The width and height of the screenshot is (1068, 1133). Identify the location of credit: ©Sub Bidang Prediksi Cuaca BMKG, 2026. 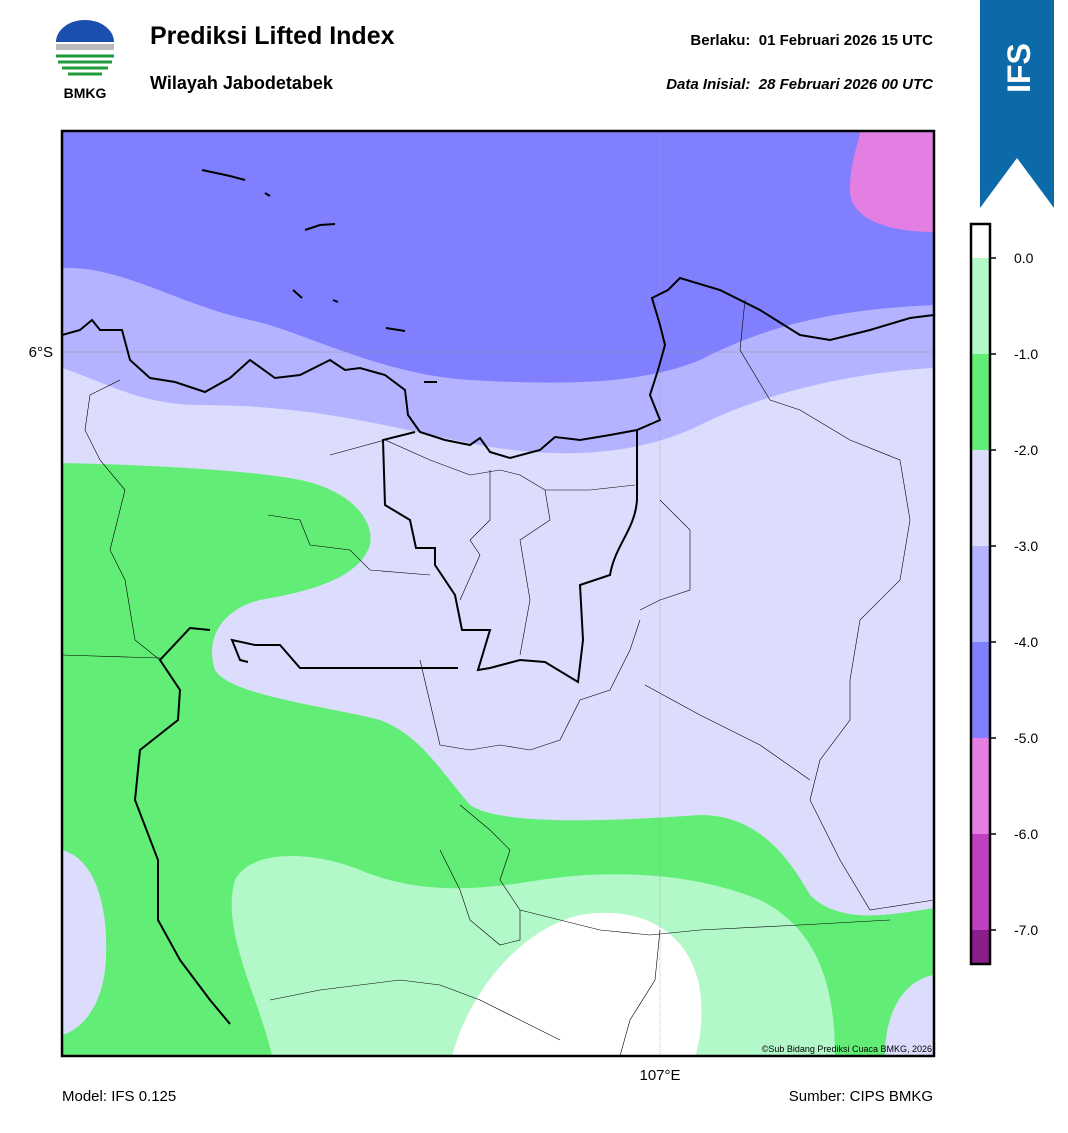
(847, 1049).